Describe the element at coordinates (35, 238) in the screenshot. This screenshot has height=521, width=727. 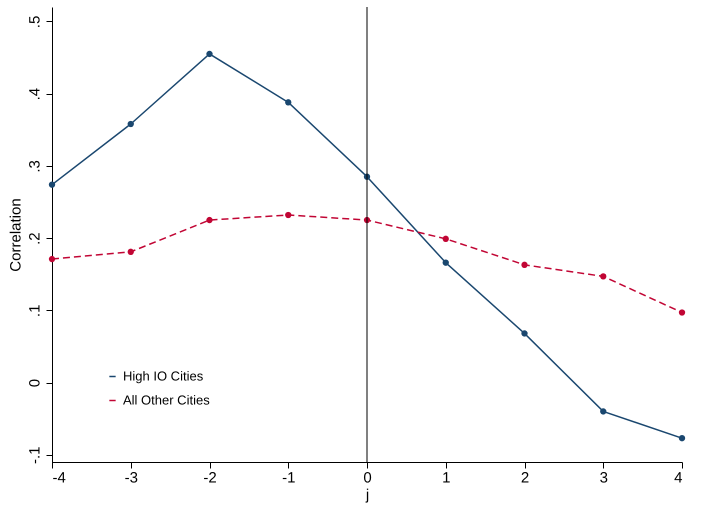
I see `y-tick-label: .2` at that location.